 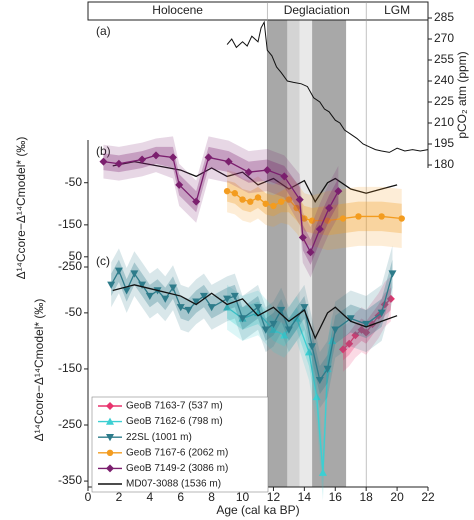 What do you see at coordinates (119, 497) in the screenshot?
I see `x-tick-label: 2` at bounding box center [119, 497].